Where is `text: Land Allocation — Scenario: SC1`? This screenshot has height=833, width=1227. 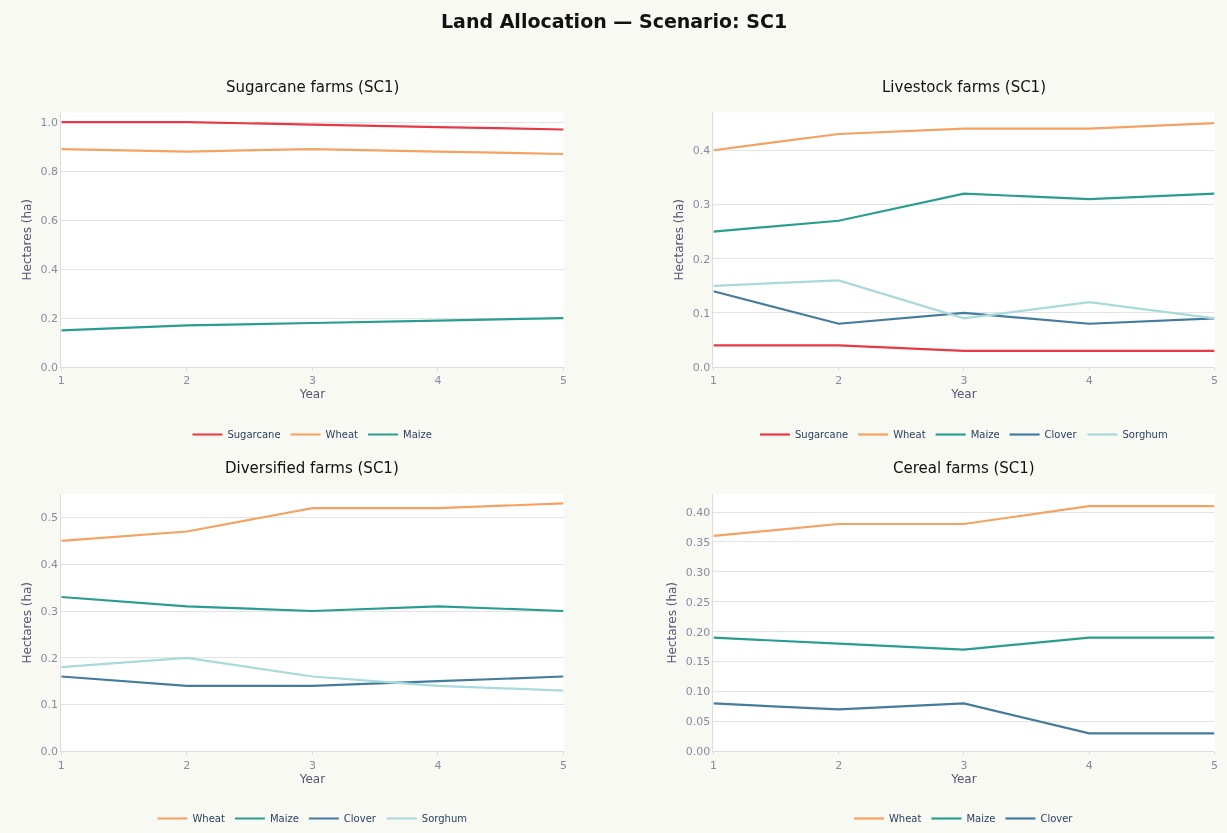 text: Land Allocation — Scenario: SC1 is located at coordinates (614, 21).